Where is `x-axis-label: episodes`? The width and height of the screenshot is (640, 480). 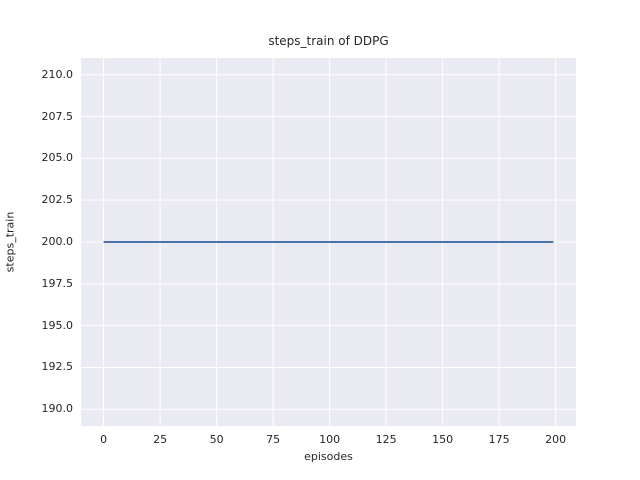 x-axis-label: episodes is located at coordinates (328, 456).